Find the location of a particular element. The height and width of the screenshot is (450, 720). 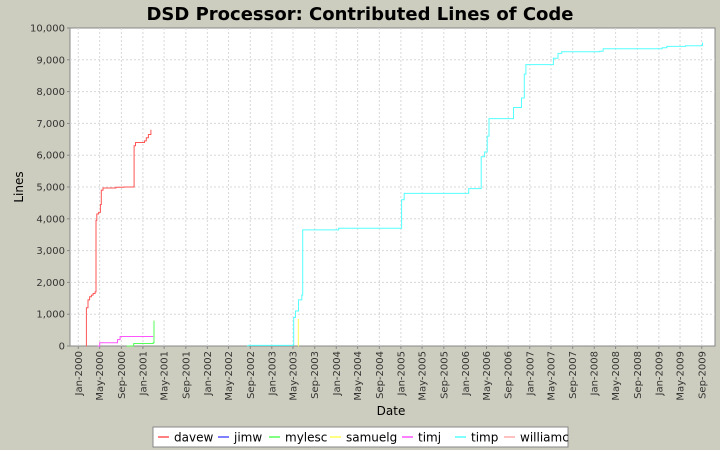

x-tick-label: May-2000 is located at coordinates (100, 376).